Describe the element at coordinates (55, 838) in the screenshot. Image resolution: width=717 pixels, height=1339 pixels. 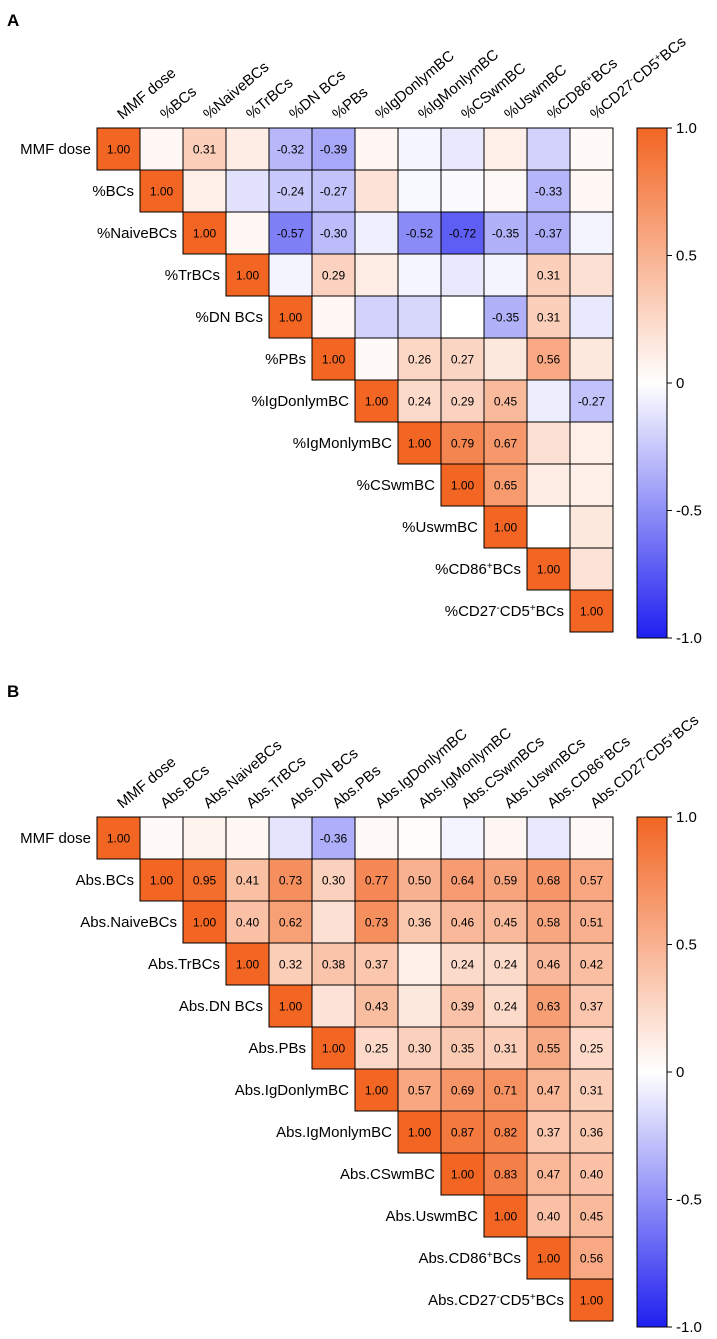
I see `row-label: MMF dose` at that location.